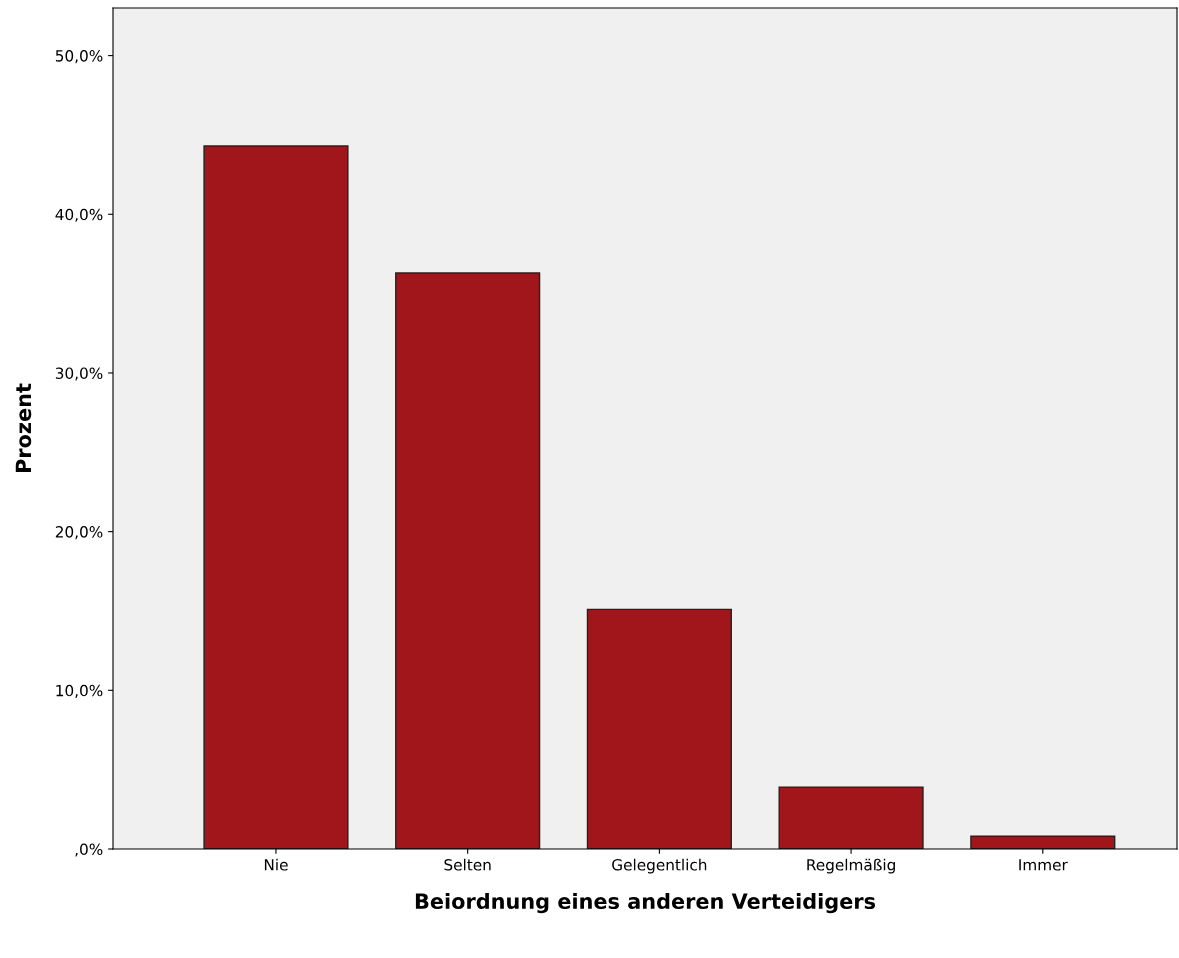 Image resolution: width=1179 pixels, height=958 pixels. Describe the element at coordinates (1043, 865) in the screenshot. I see `x-tick-label: Immer` at that location.